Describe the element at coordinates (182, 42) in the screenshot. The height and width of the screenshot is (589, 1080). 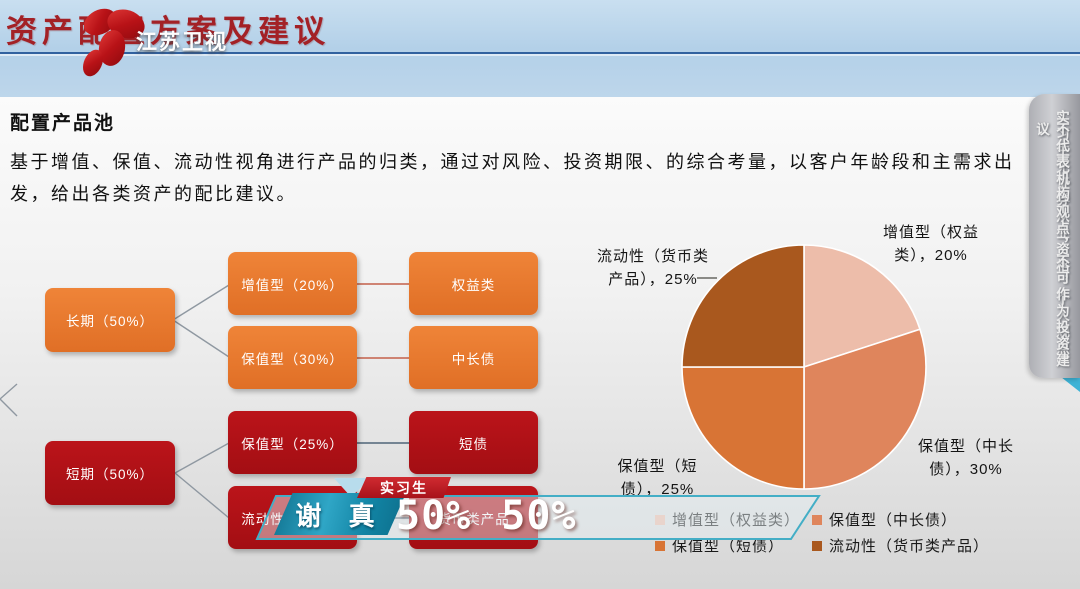
I see `logo-text: 江苏卫视` at that location.